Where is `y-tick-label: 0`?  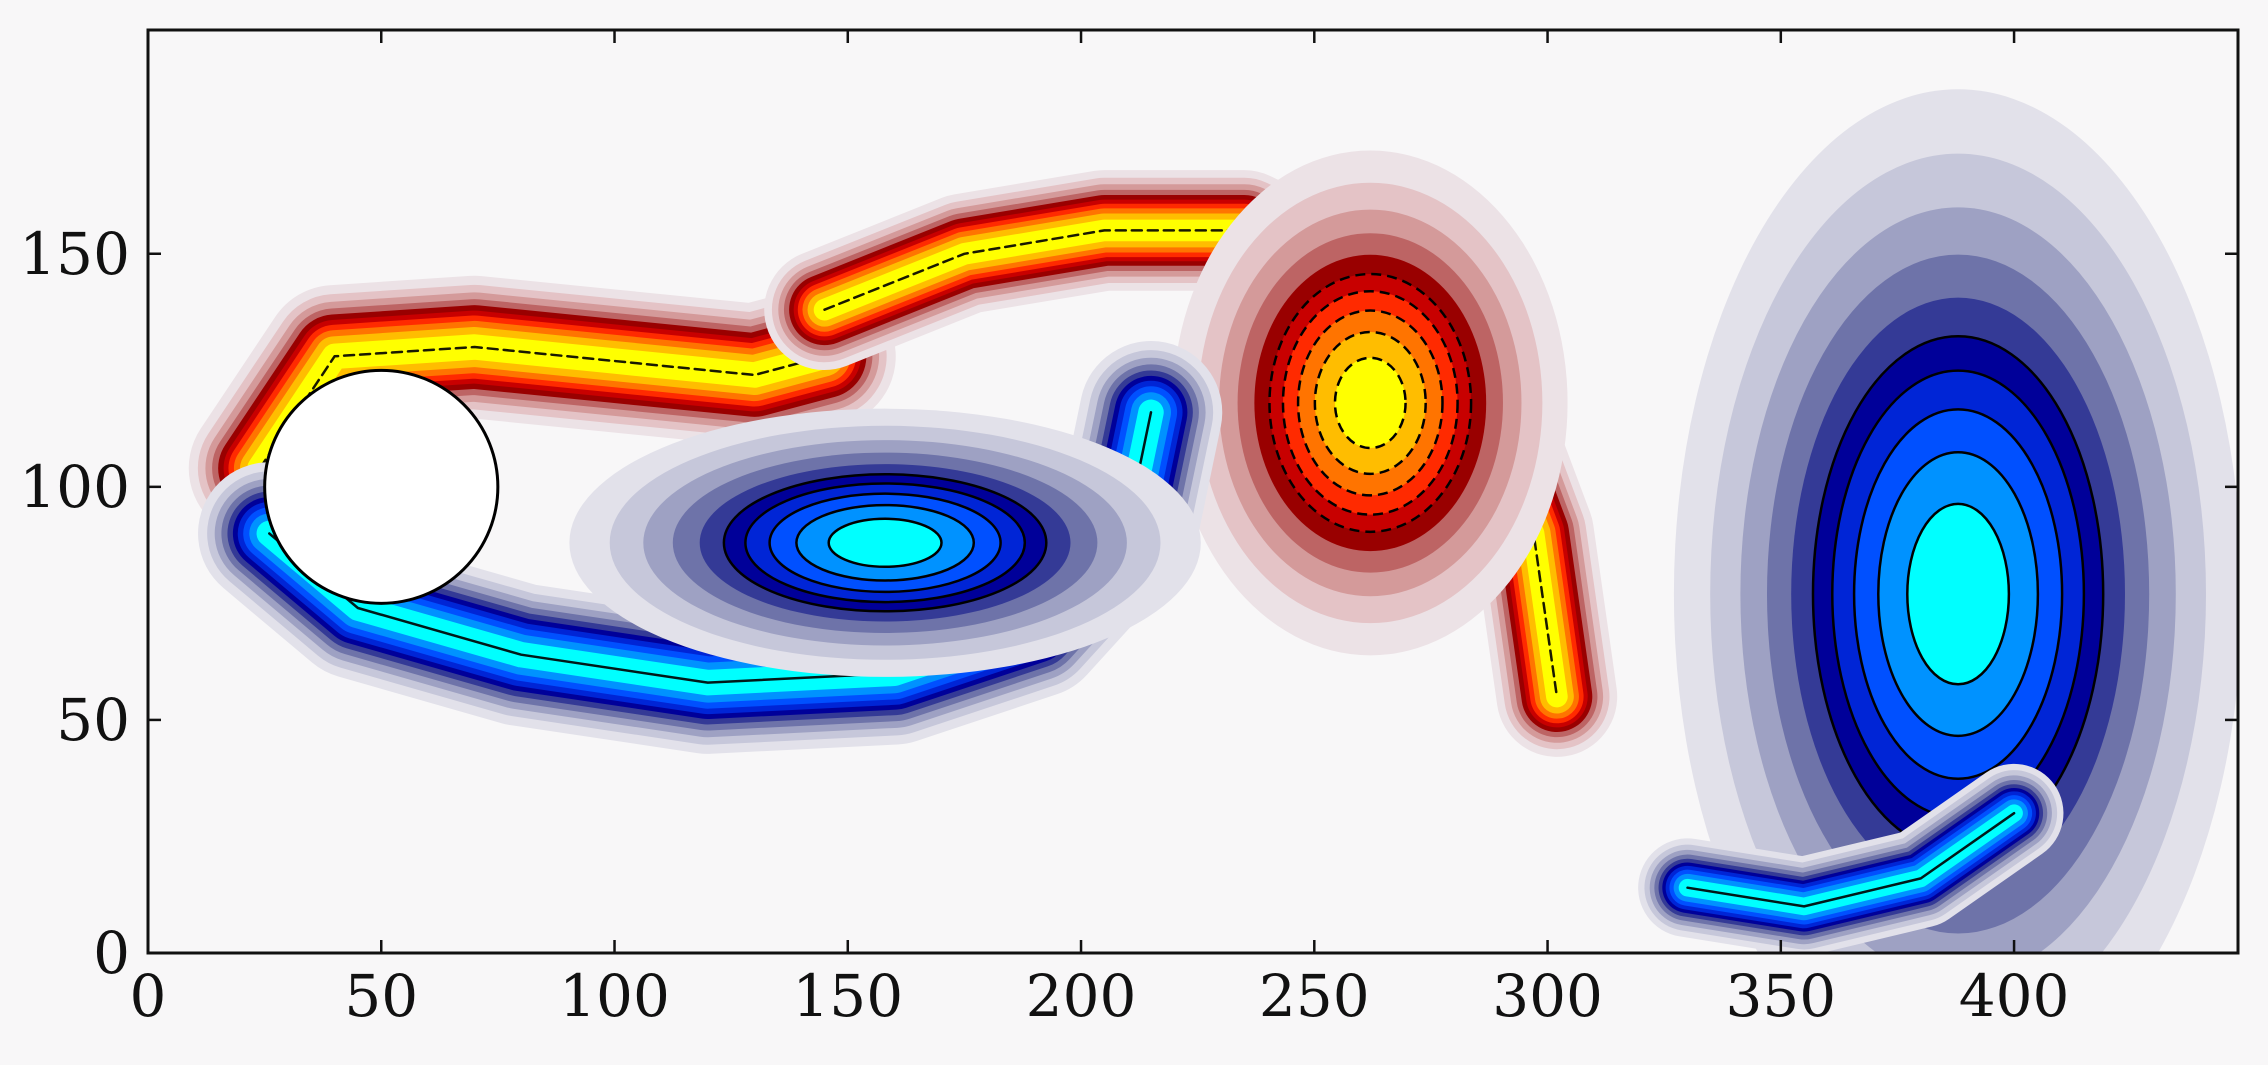
y-tick-label: 0 is located at coordinates (111, 953).